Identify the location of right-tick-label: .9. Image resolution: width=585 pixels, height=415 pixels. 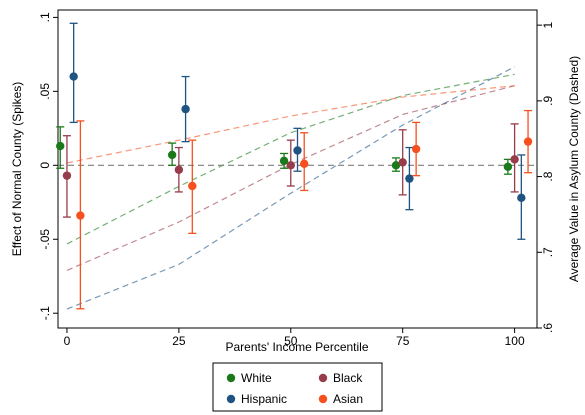
(548, 101).